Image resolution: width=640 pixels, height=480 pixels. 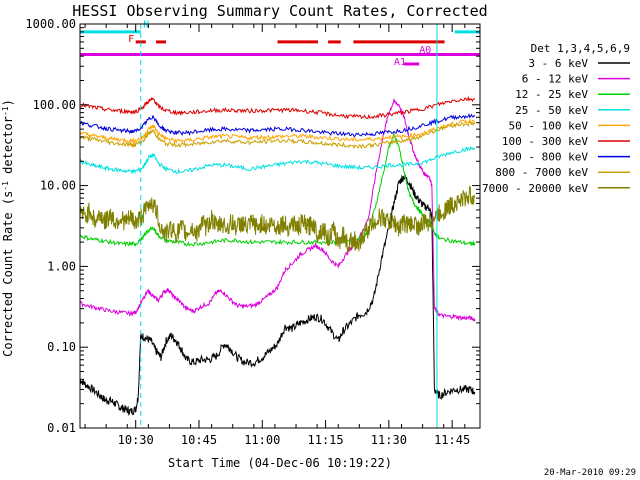 What do you see at coordinates (280, 463) in the screenshot?
I see `x-axis-label: Start Time (04-Dec-06 10:19:22)` at bounding box center [280, 463].